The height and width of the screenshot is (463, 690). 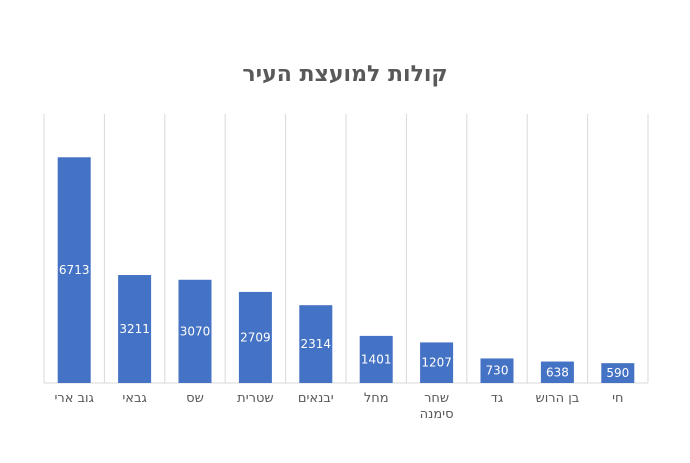 I want to click on x-tick-label: סימנה, so click(x=437, y=414).